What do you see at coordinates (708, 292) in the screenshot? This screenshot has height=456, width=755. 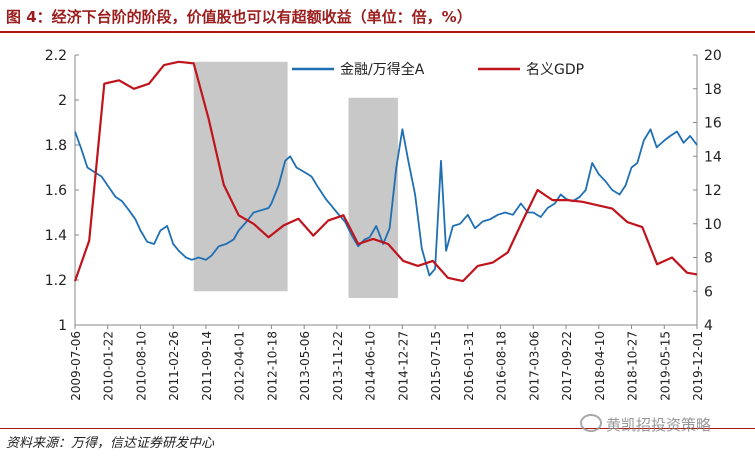 I see `y-right-tick-label: 6` at bounding box center [708, 292].